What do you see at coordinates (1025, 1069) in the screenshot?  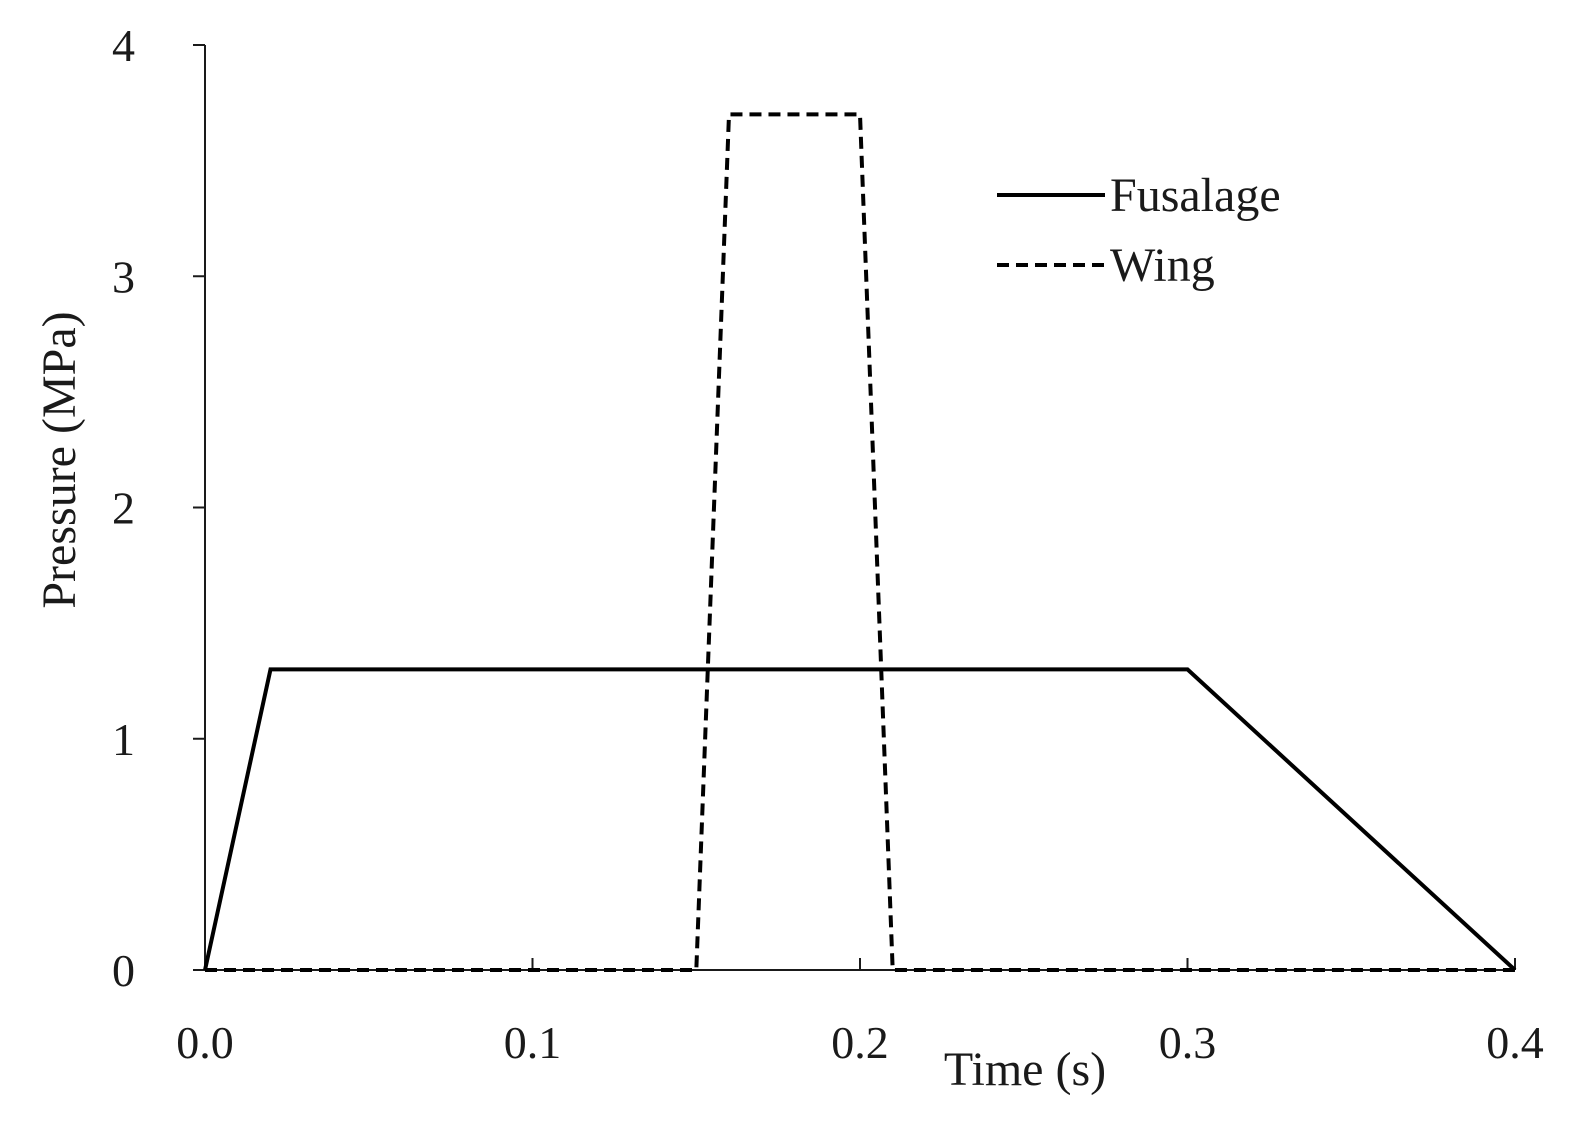 I see `x-axis-title: Time (s)` at bounding box center [1025, 1069].